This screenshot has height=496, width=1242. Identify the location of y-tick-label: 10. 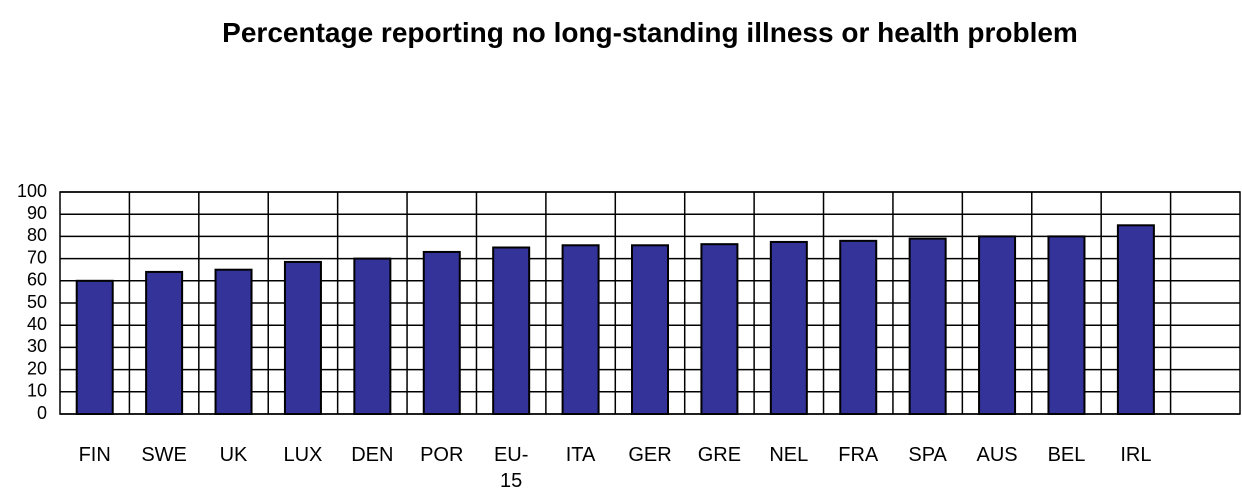
(37, 391).